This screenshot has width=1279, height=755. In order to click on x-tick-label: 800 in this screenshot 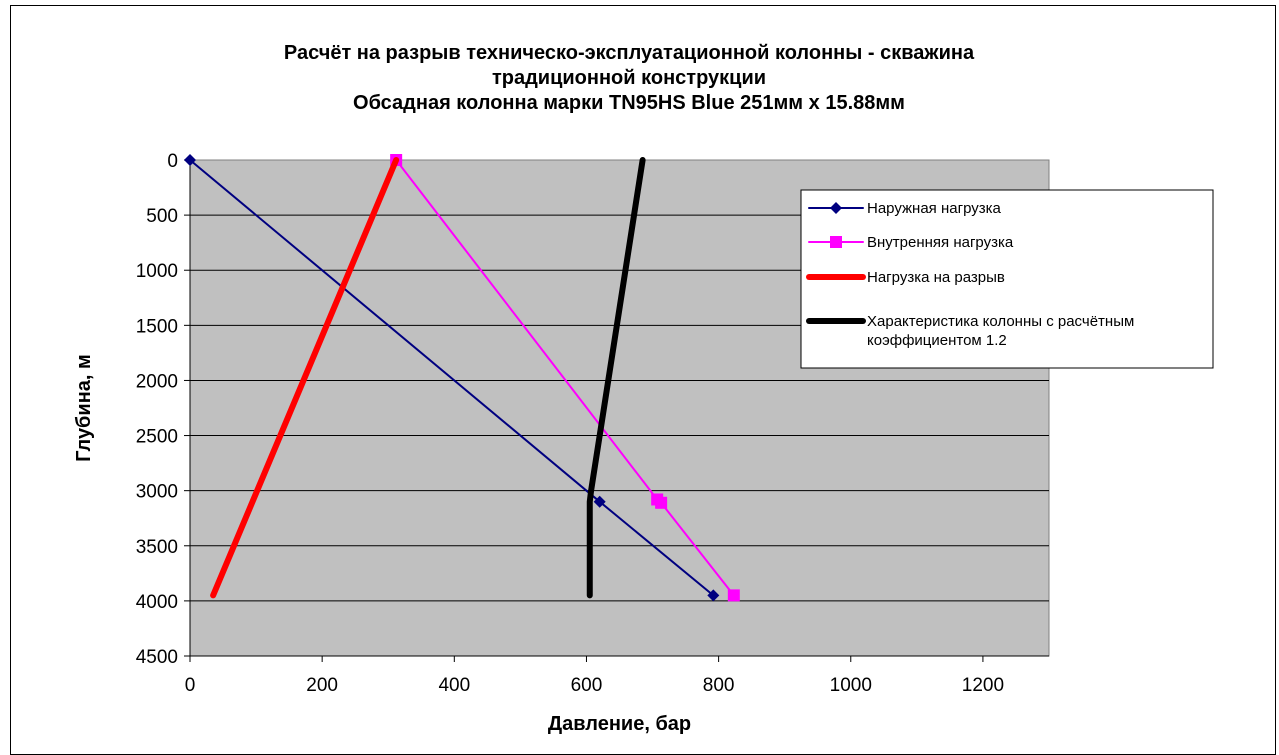, I will do `click(719, 685)`.